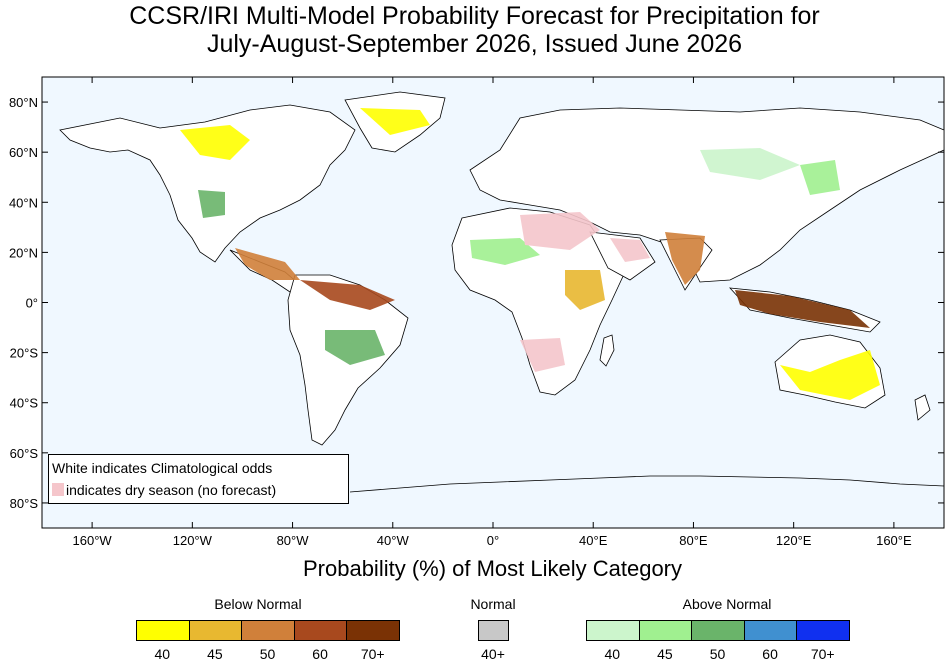  I want to click on note-climatology-text: White indicates Climatological odds, so click(162, 468).